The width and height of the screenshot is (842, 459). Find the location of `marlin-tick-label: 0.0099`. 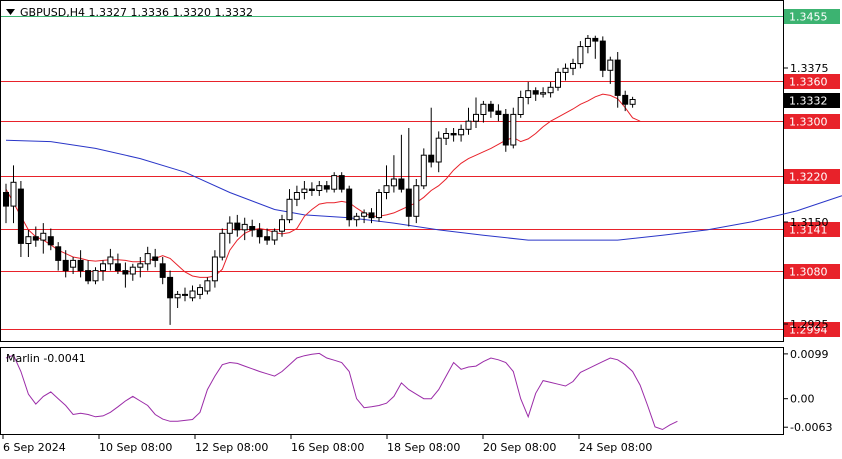

marlin-tick-label: 0.0099 is located at coordinates (809, 354).